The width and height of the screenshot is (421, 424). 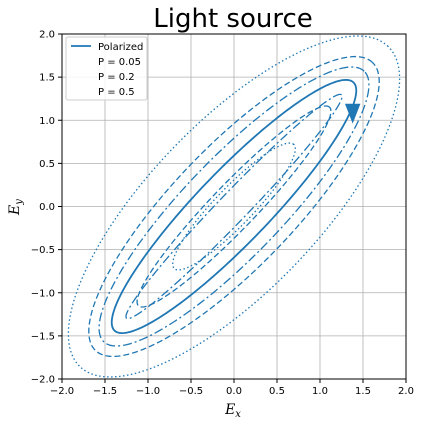 I want to click on x-tick-label: 1.5, so click(x=363, y=391).